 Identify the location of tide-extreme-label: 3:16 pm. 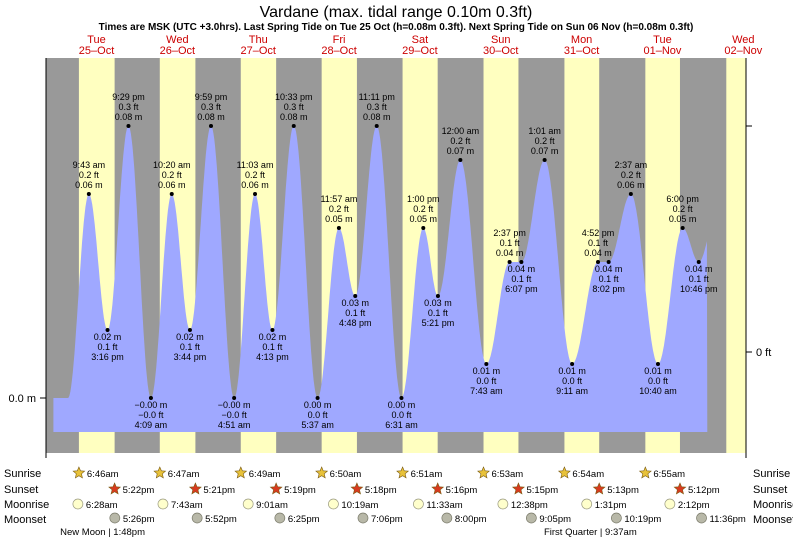
(107, 357).